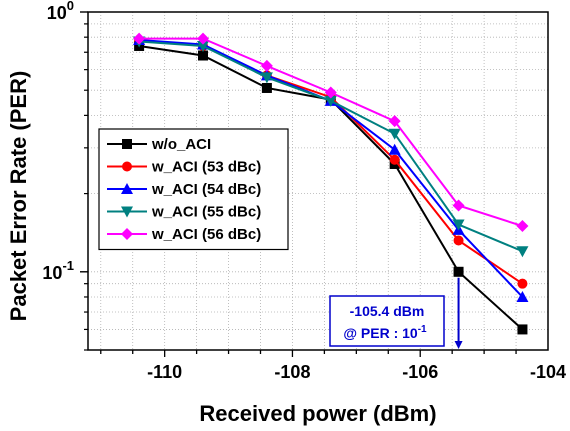 Image resolution: width=570 pixels, height=431 pixels. Describe the element at coordinates (420, 372) in the screenshot. I see `x-tick-label: -106` at that location.